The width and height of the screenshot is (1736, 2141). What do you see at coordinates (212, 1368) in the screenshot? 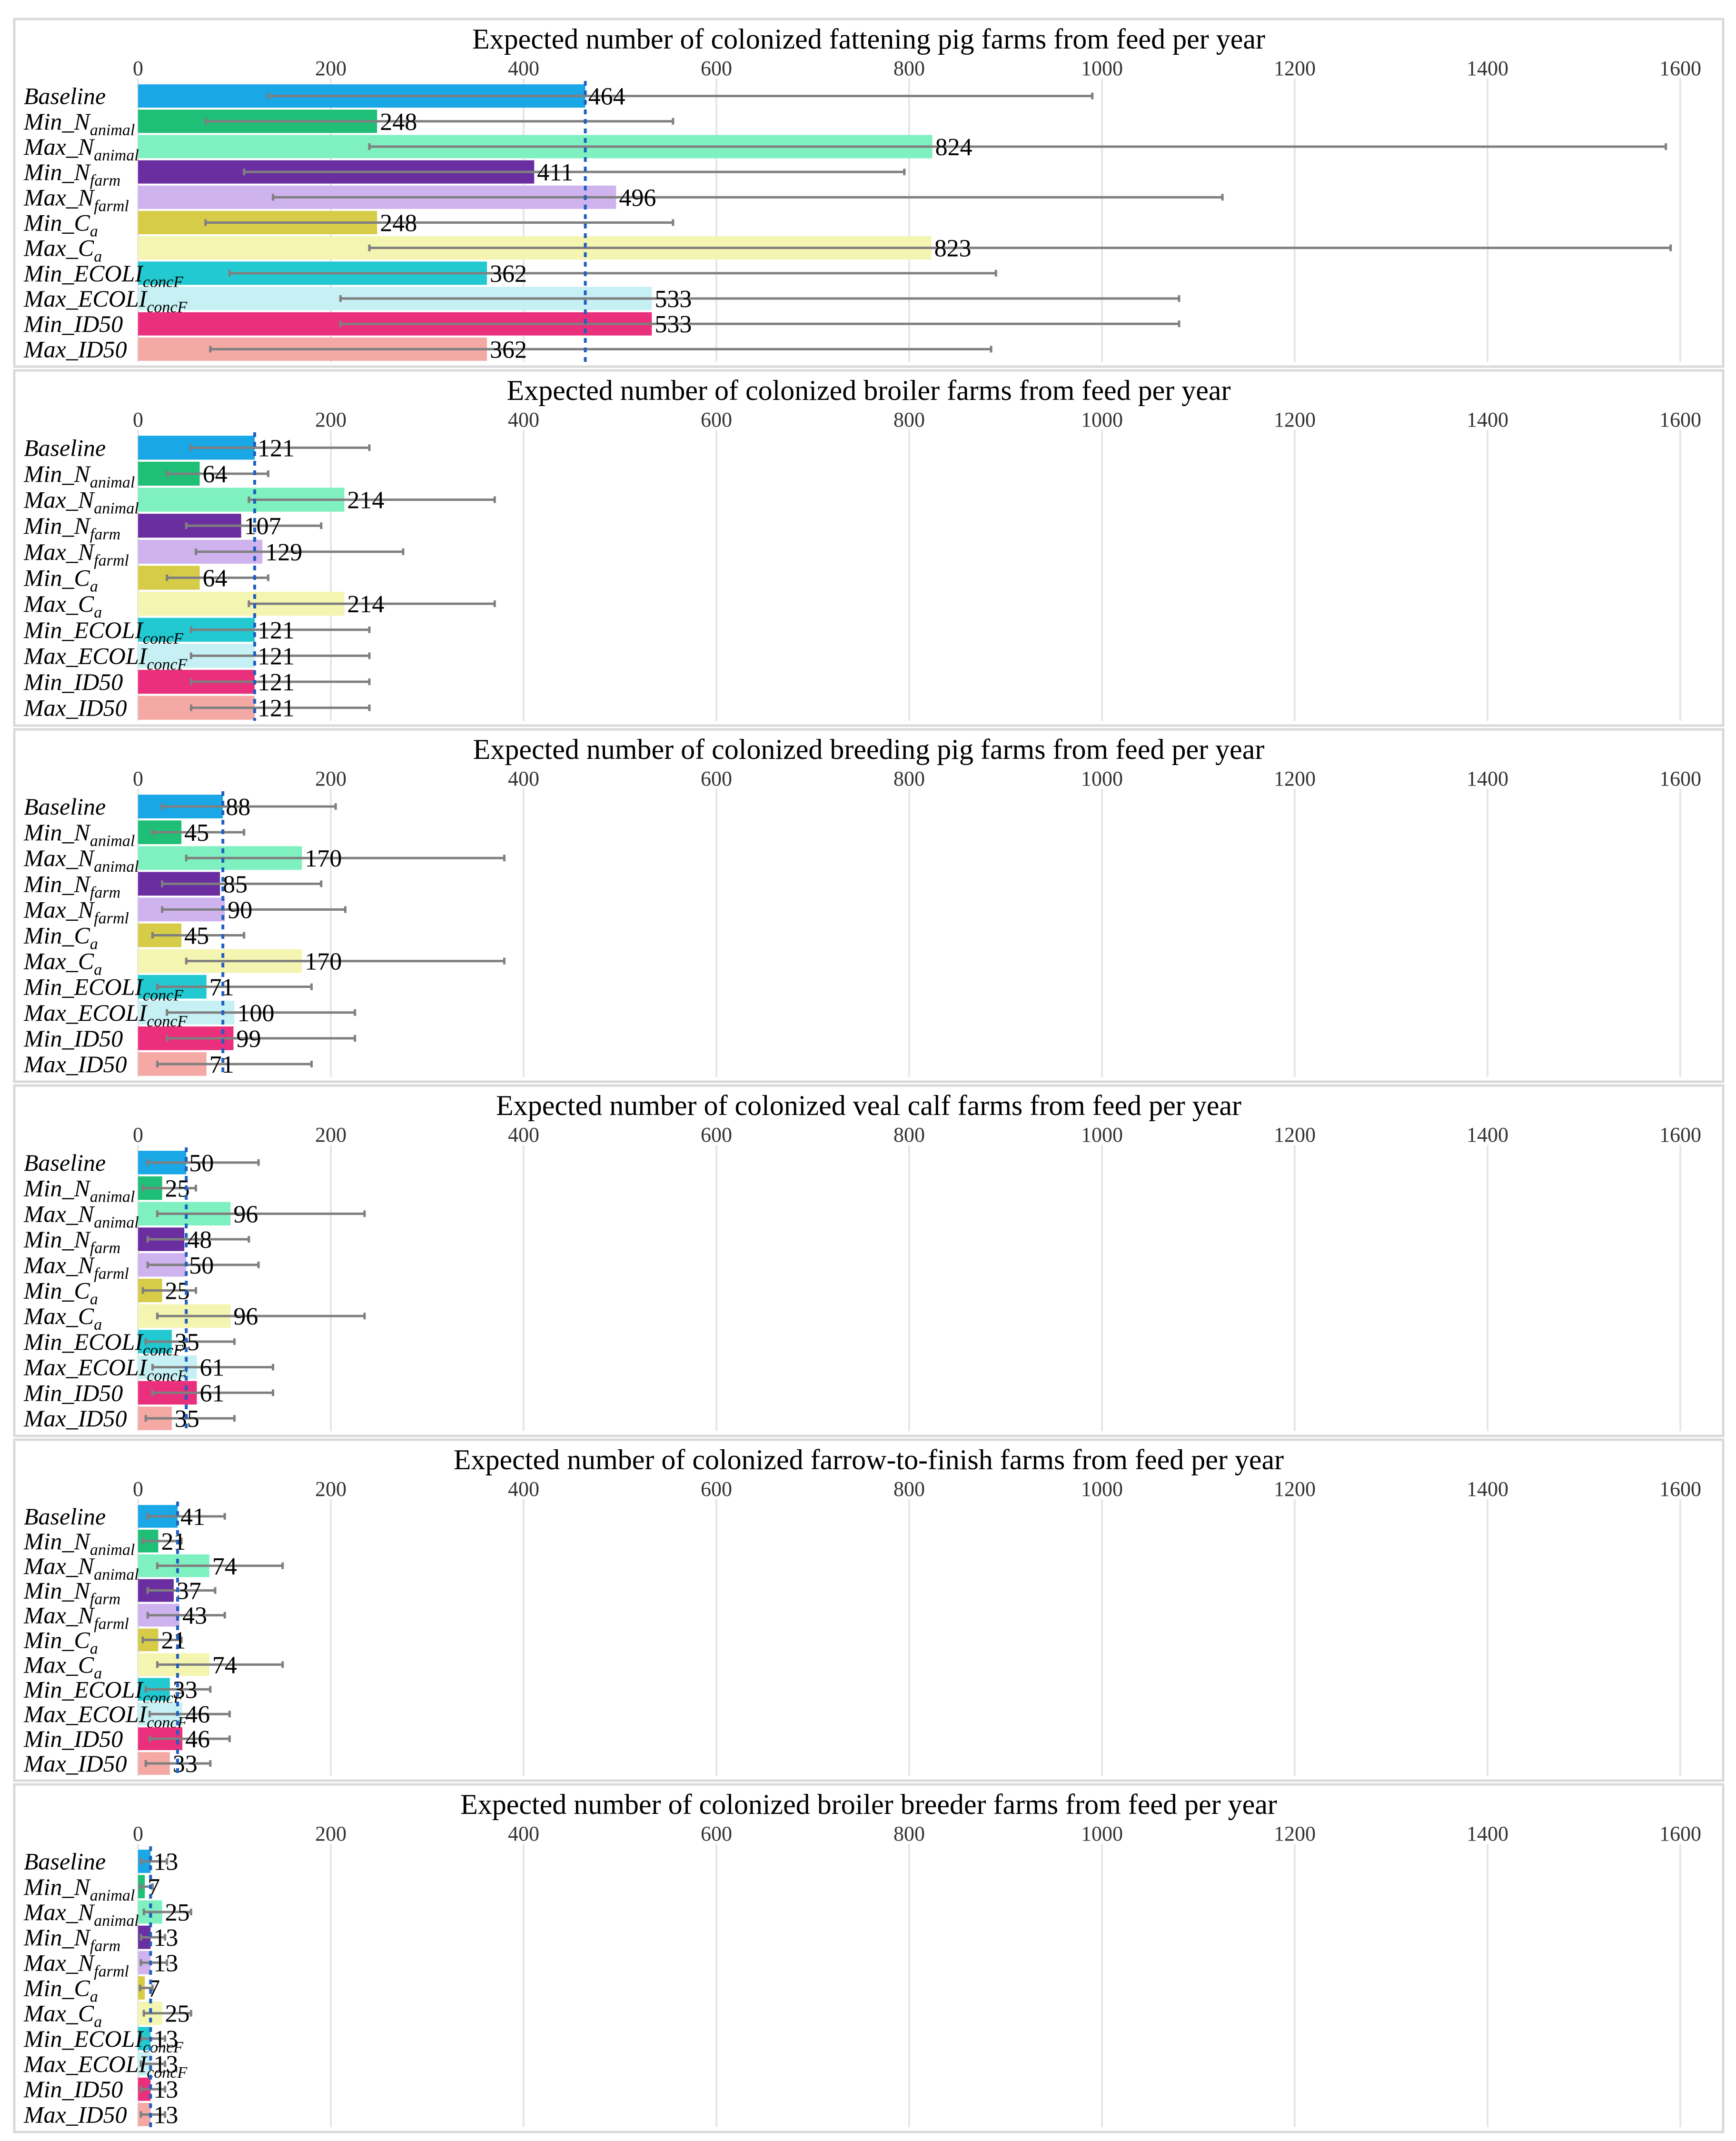
I see `chart4-value-label-max-ecoli-concf: 61` at bounding box center [212, 1368].